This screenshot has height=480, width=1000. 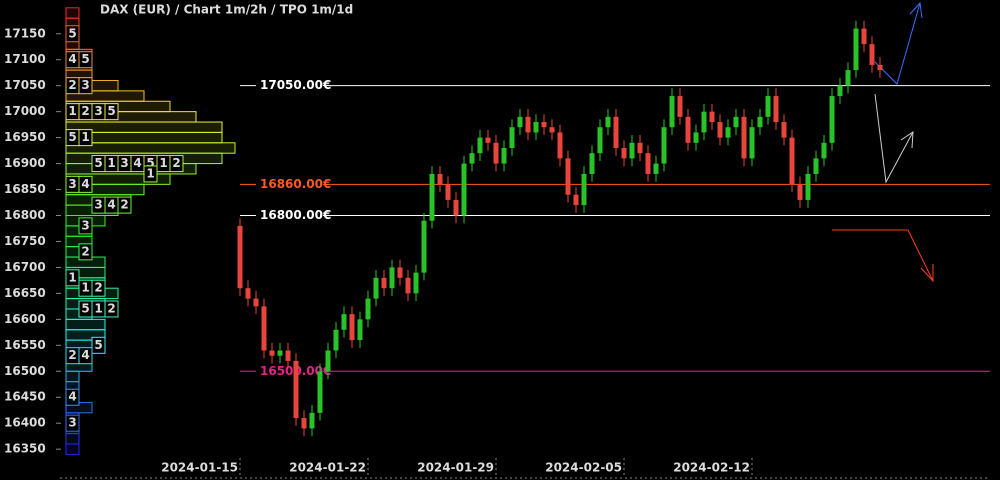 What do you see at coordinates (894, 138) in the screenshot?
I see `arrow-mid` at bounding box center [894, 138].